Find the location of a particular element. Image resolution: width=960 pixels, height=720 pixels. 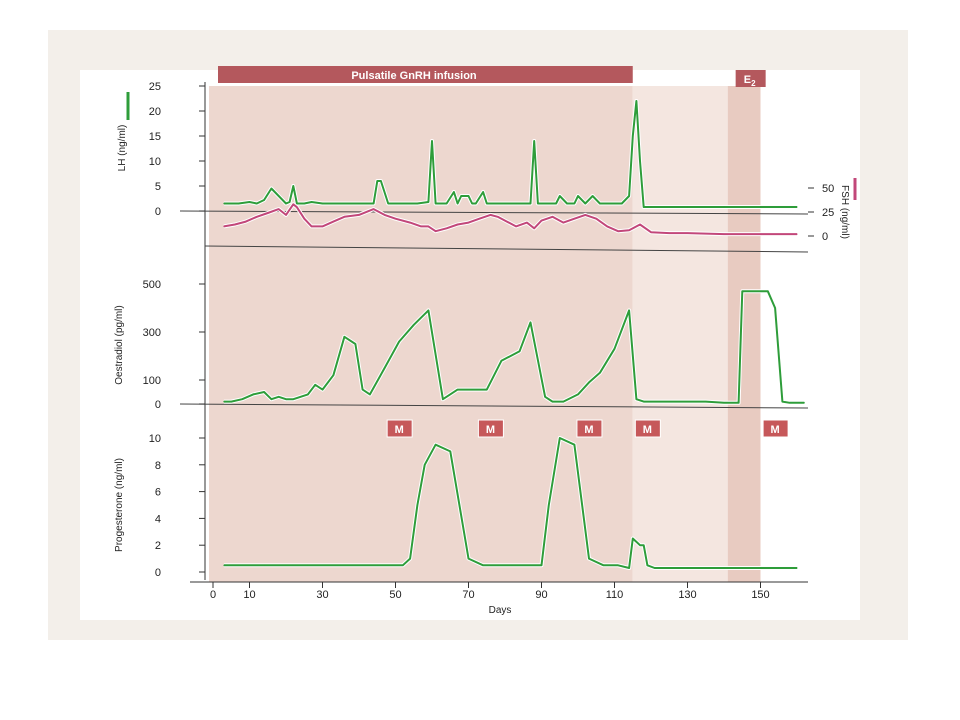

y-tick-label: 500 is located at coordinates (152, 285).